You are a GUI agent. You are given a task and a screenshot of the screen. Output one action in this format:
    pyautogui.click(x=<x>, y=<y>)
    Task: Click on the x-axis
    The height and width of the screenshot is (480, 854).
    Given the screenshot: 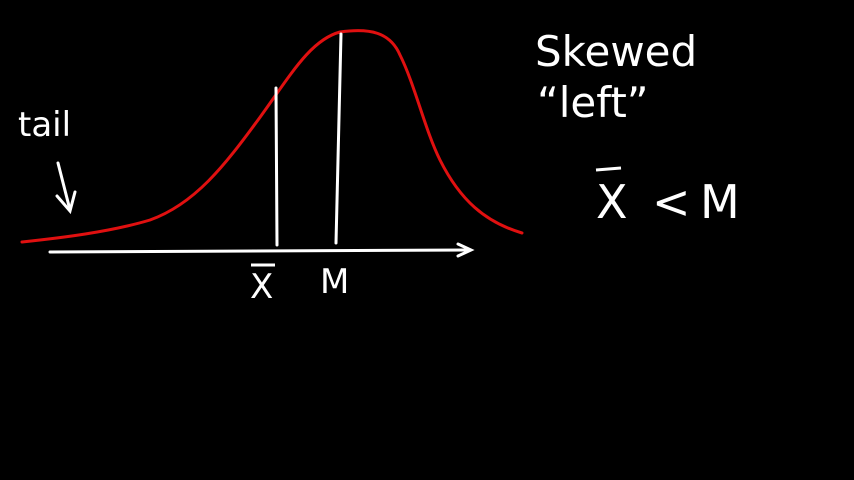 What is the action you would take?
    pyautogui.click(x=261, y=250)
    